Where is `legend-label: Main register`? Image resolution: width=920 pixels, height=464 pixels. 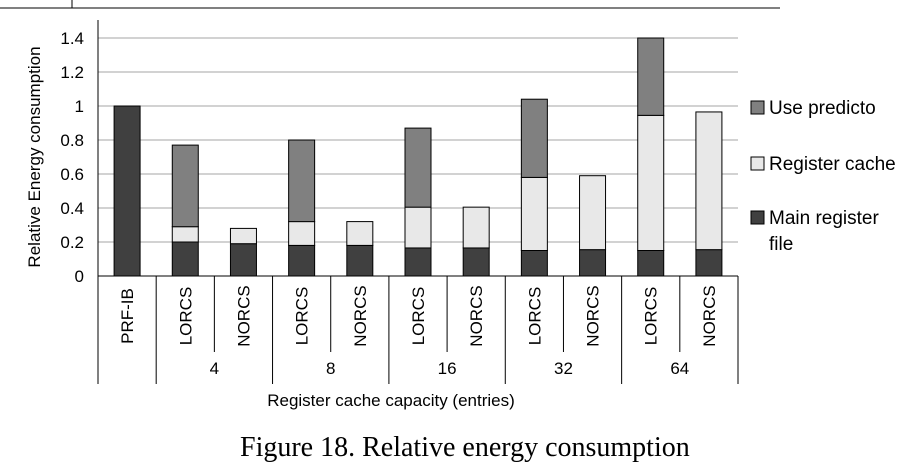
legend-label: Main register is located at coordinates (824, 218).